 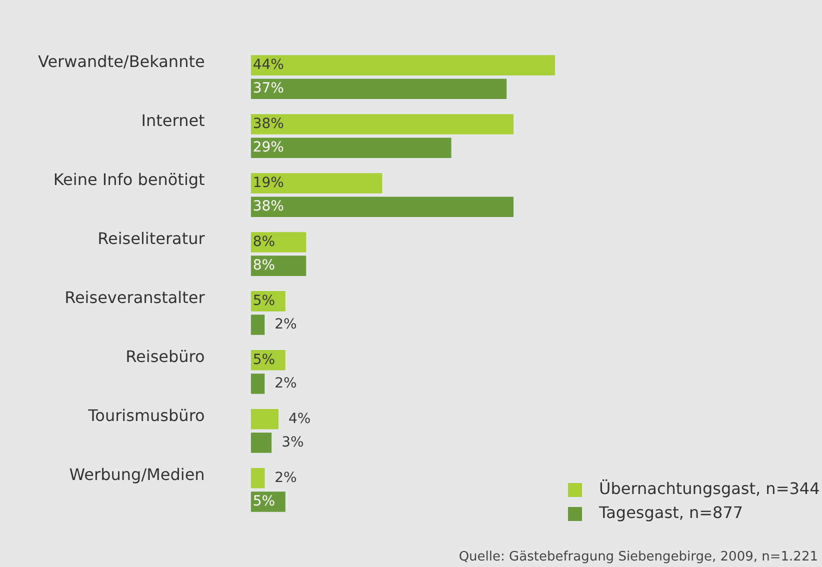 I want to click on y-tick-label: Werbung/Medien, so click(x=137, y=474).